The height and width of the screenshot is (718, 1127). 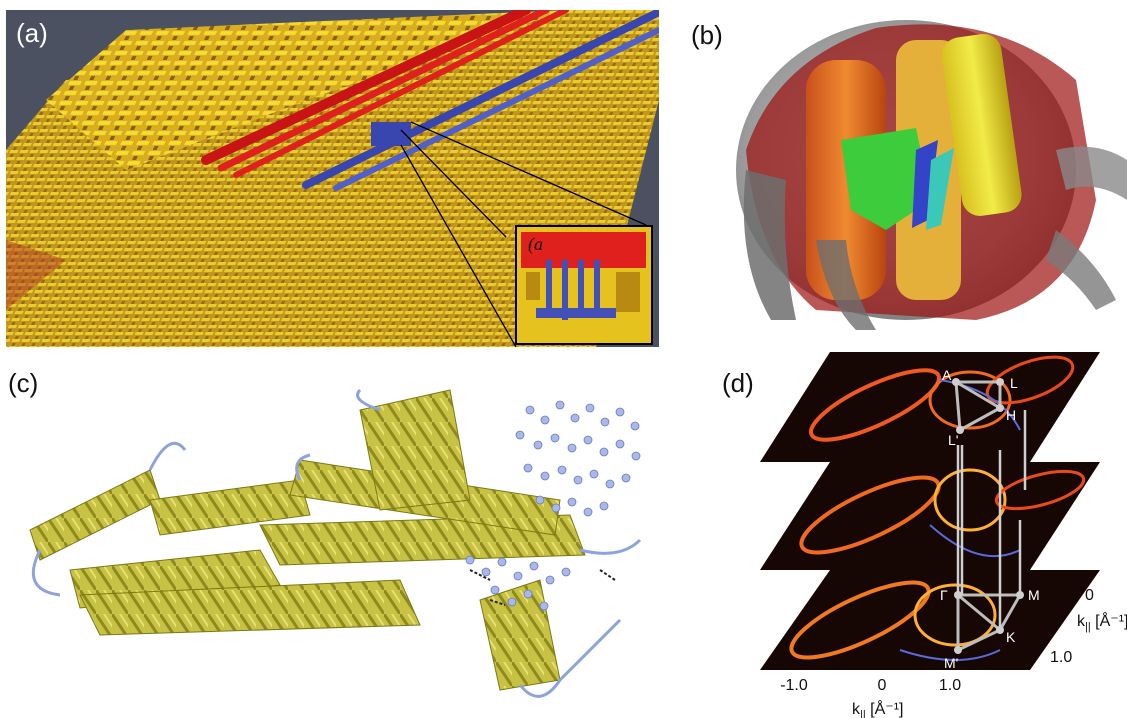 I want to click on point-M-prime: M', so click(x=951, y=663).